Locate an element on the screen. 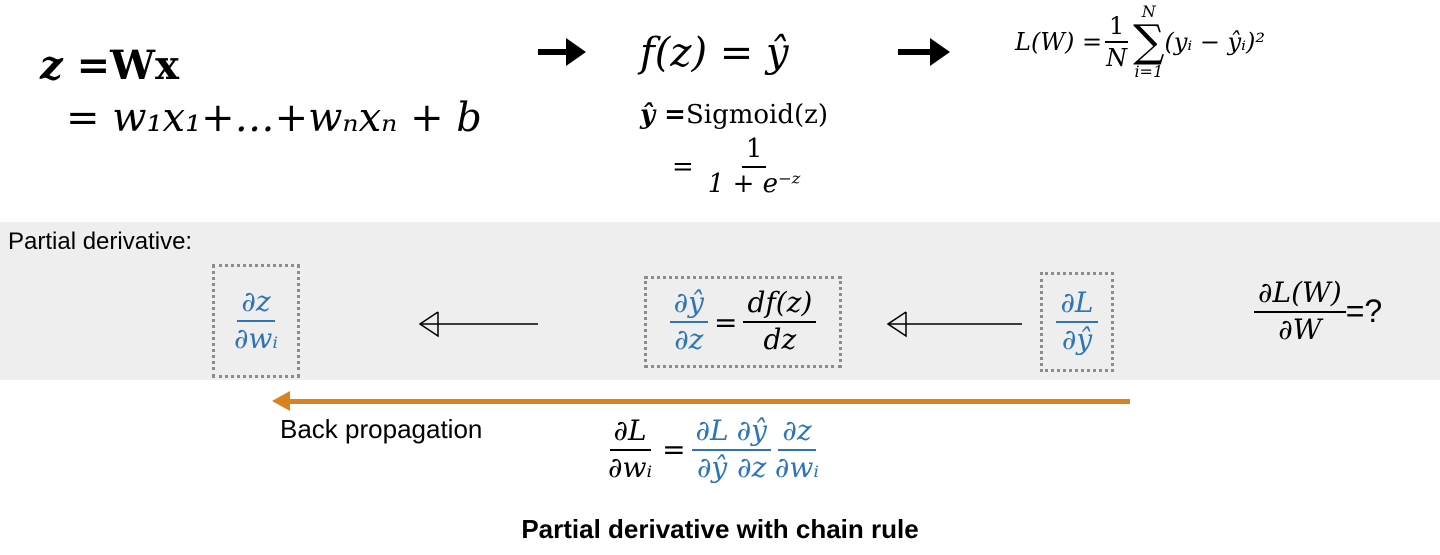 The image size is (1440, 555). chain-t1-num: ∂L is located at coordinates (712, 433).